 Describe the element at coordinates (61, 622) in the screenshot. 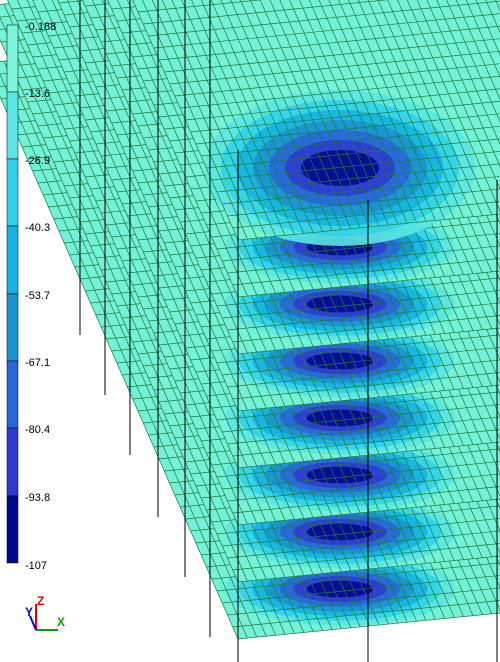

I see `x-label: X` at that location.